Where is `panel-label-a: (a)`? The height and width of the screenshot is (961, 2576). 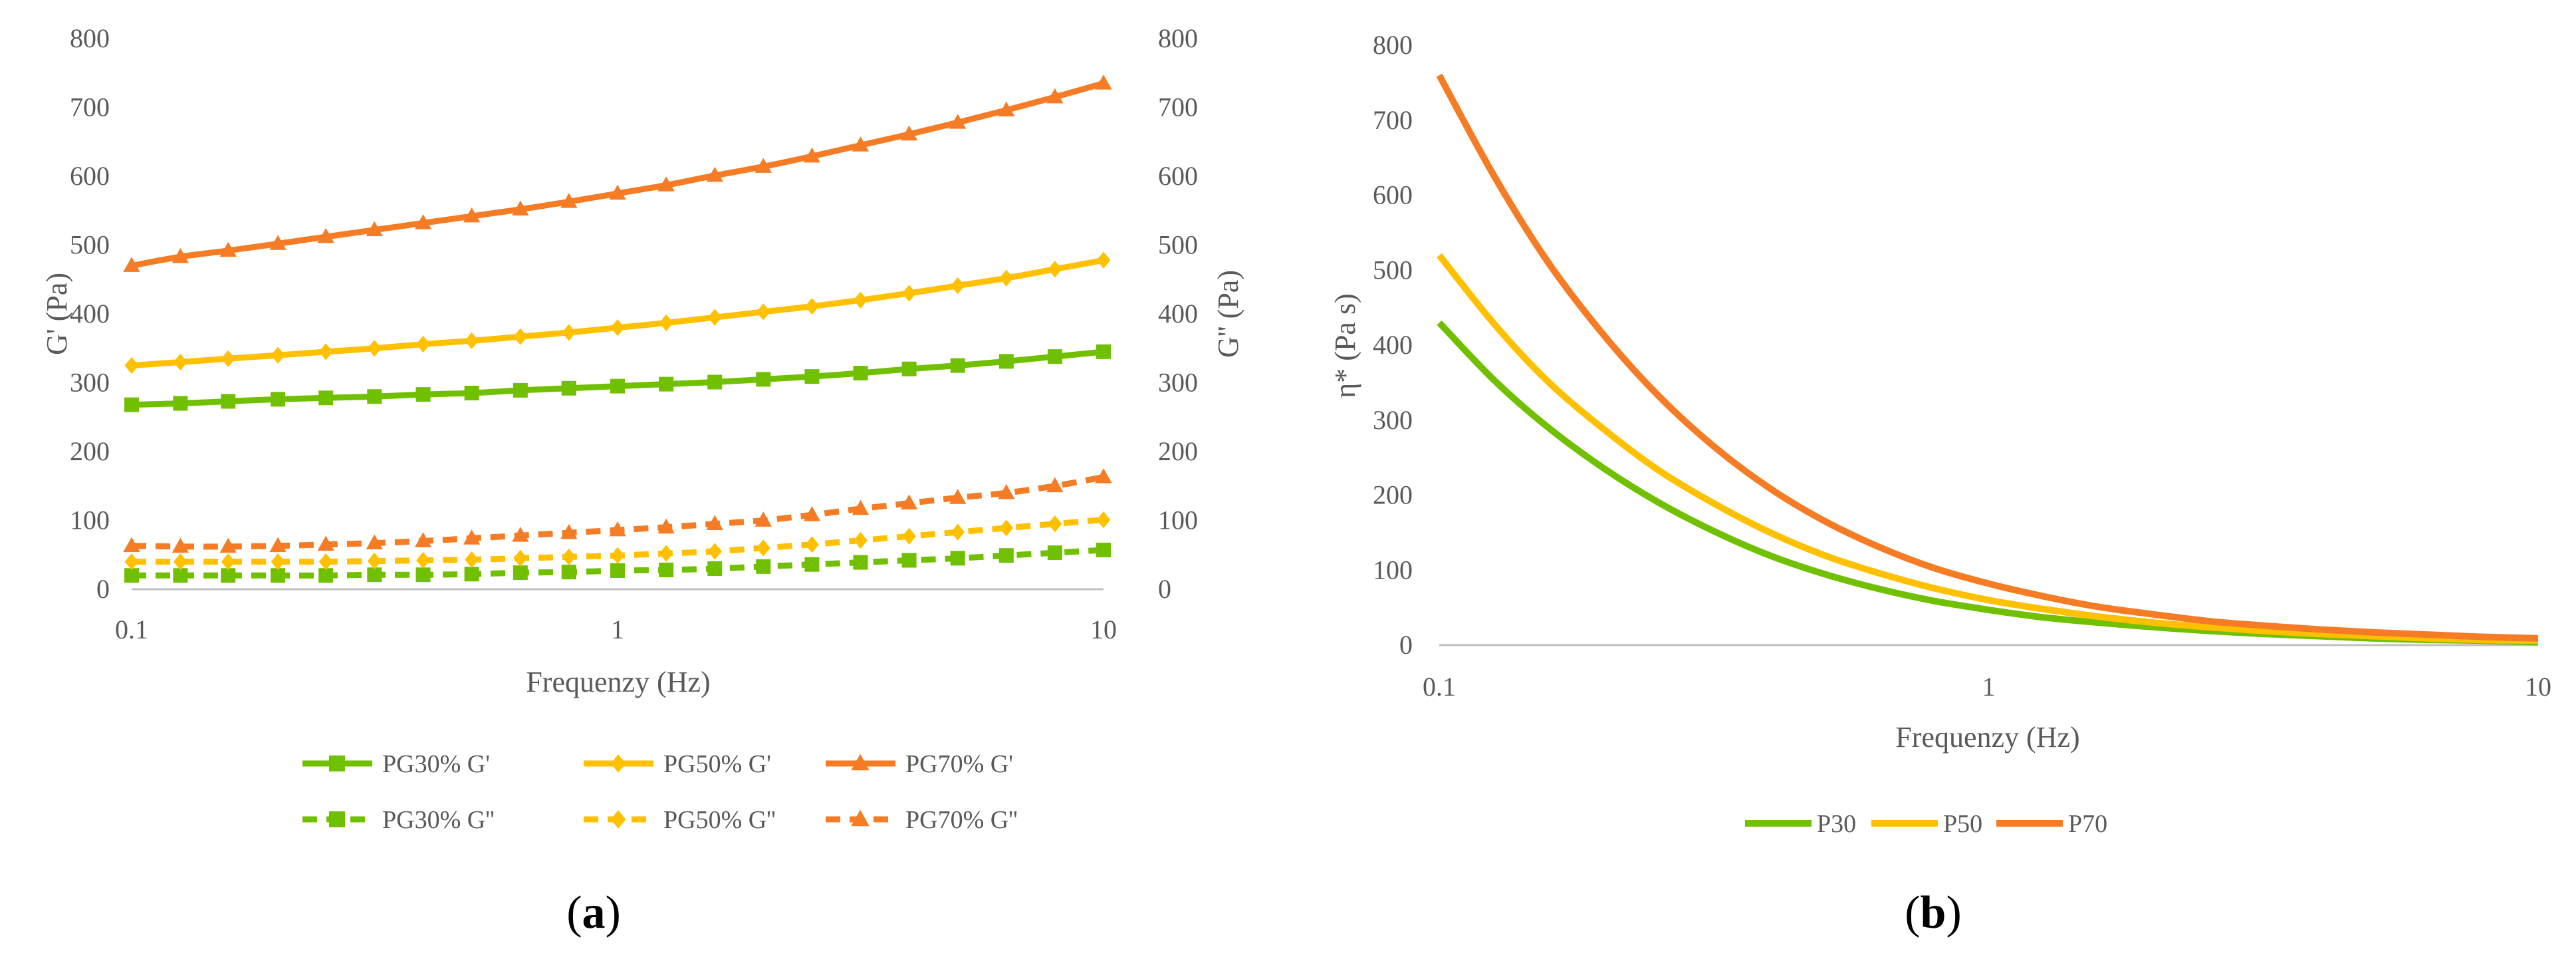 panel-label-a: (a) is located at coordinates (593, 912).